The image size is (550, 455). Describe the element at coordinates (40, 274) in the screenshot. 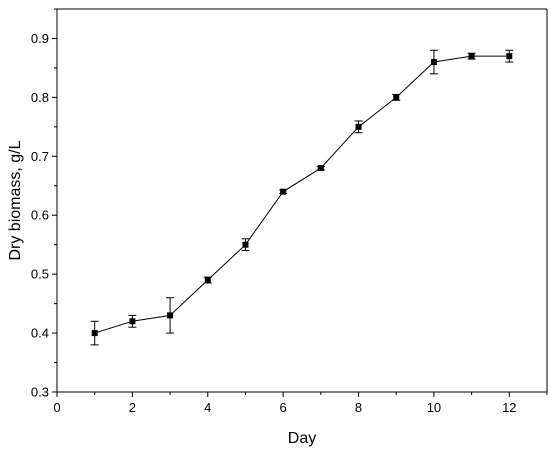

I see `y-tick-label: 0.5` at that location.